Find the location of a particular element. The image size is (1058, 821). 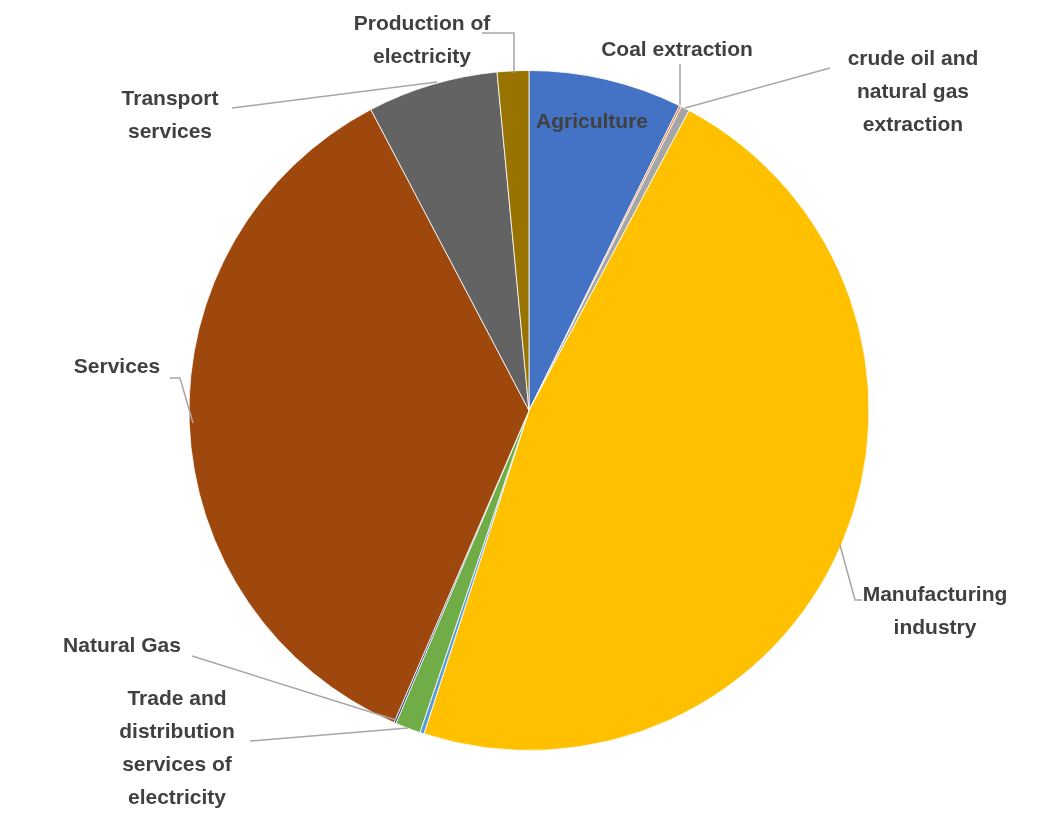

slice-label: Natural Gas is located at coordinates (122, 644).